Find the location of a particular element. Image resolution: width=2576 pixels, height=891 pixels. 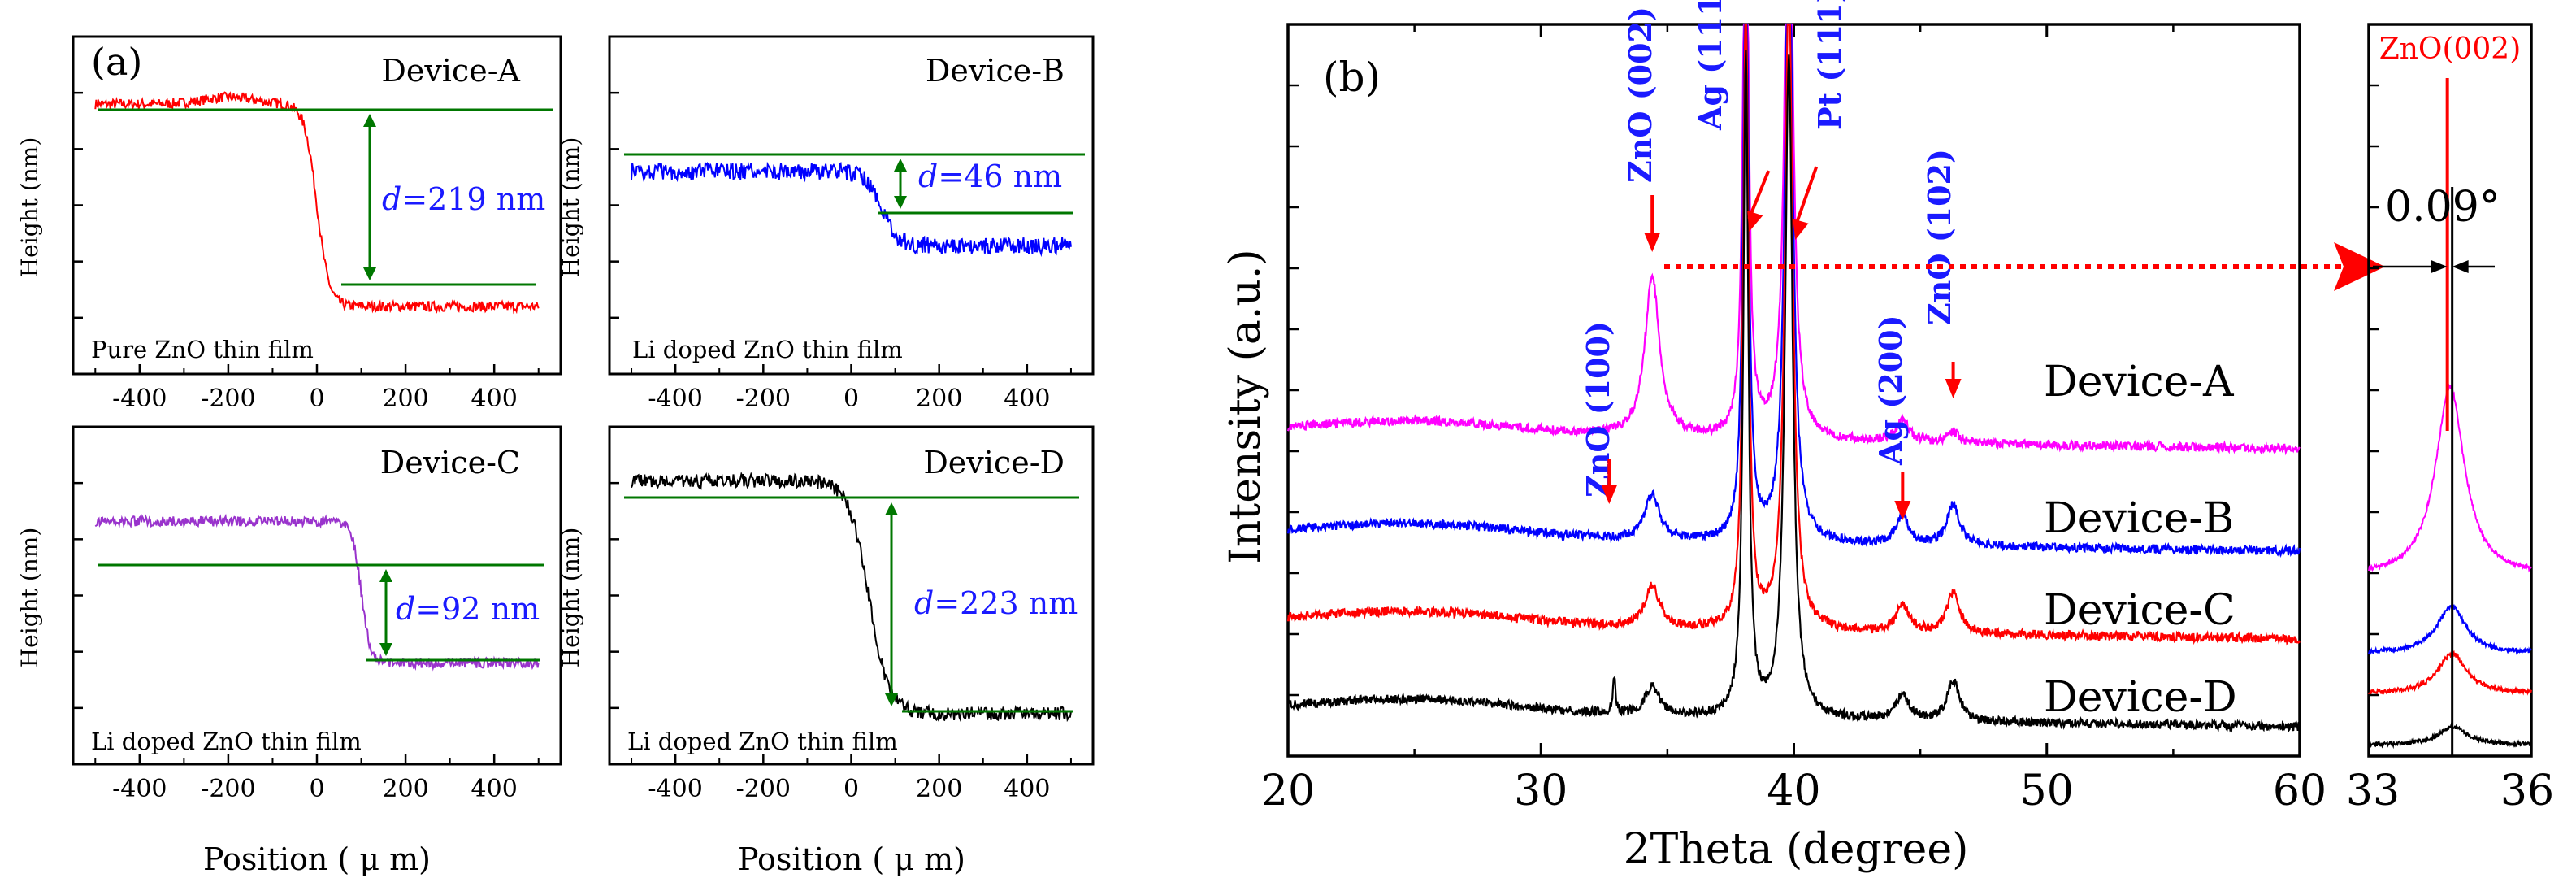

step-trace-path-b is located at coordinates (851, 209).